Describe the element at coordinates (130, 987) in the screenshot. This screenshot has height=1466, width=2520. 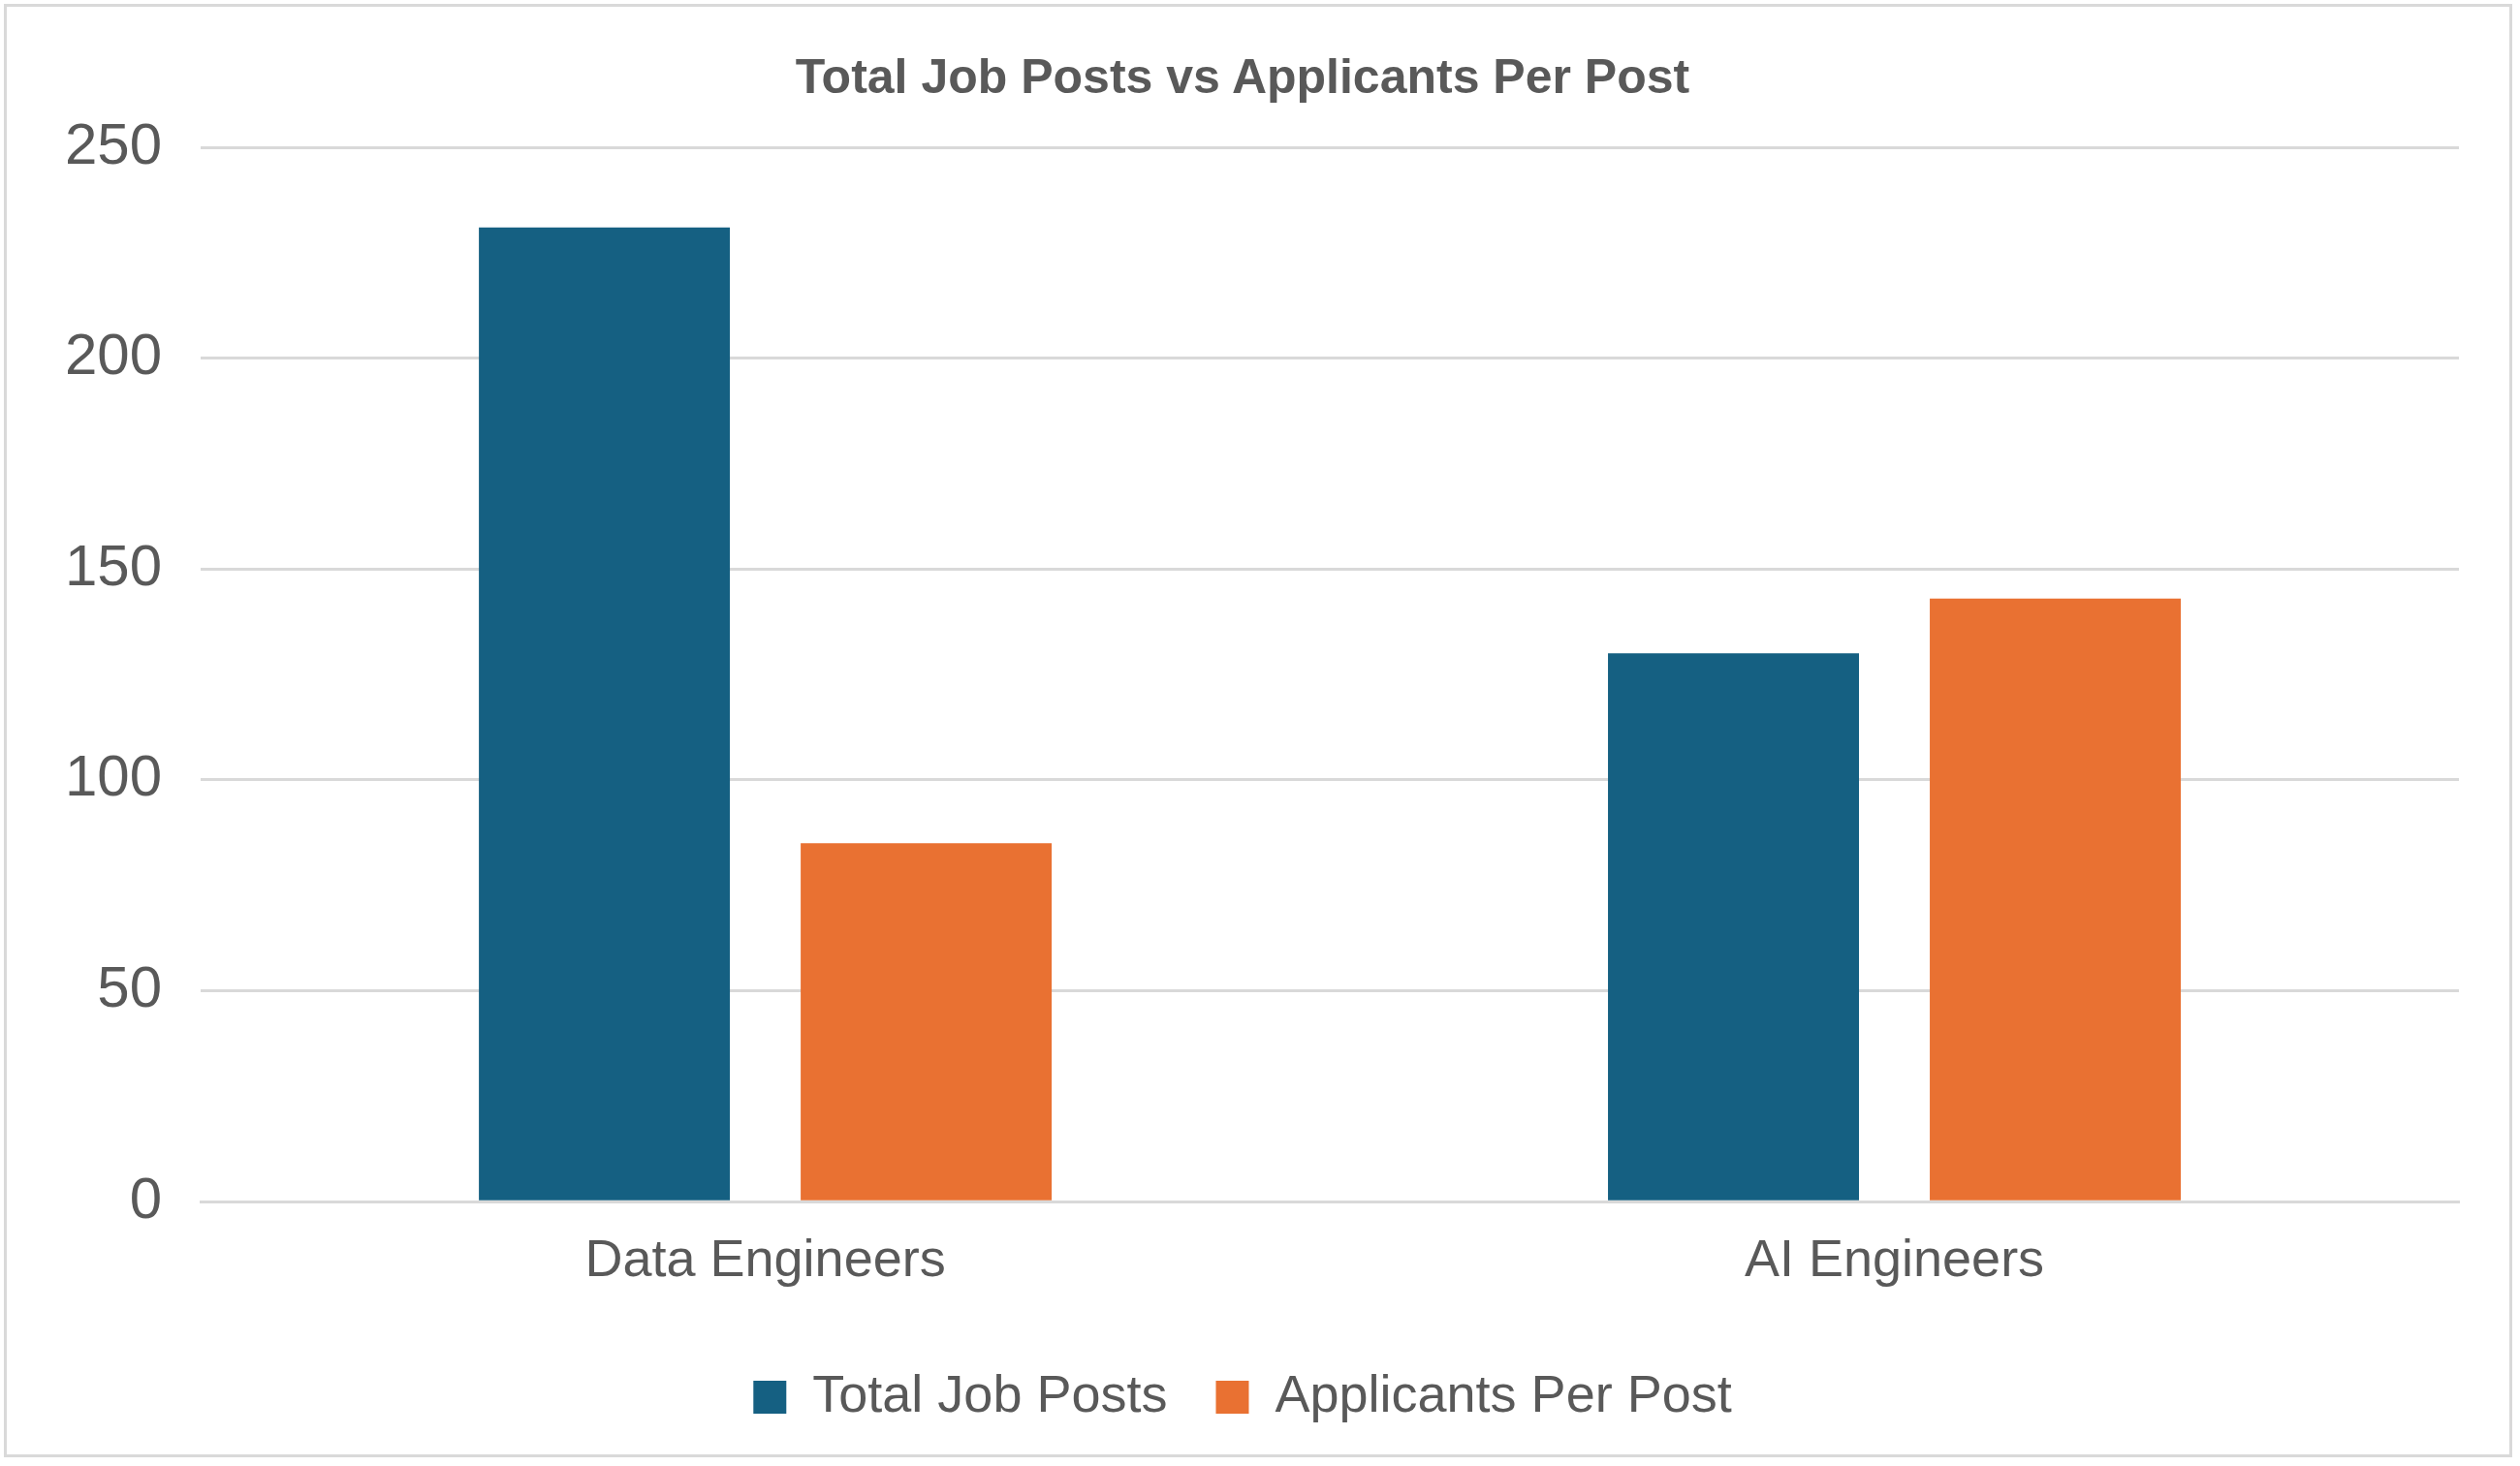
I see `y-tick-label: 50` at that location.